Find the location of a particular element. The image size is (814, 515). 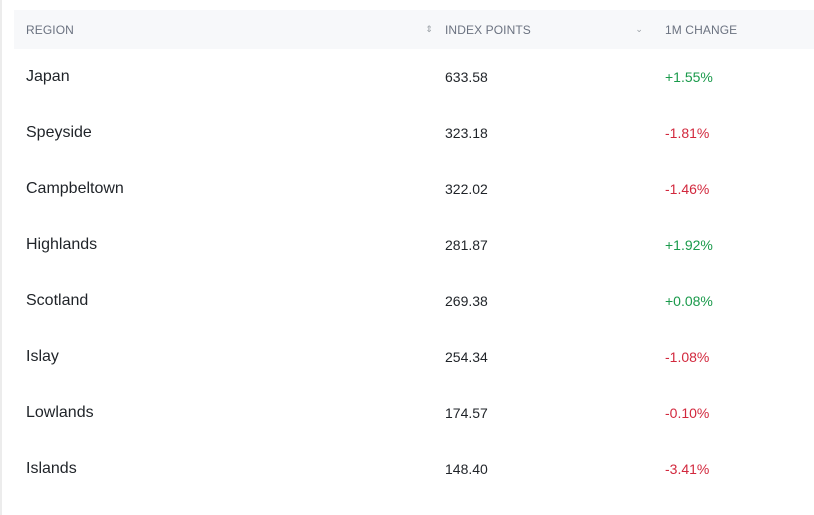

column-label-index-points: INDEX POINTS is located at coordinates (488, 29).